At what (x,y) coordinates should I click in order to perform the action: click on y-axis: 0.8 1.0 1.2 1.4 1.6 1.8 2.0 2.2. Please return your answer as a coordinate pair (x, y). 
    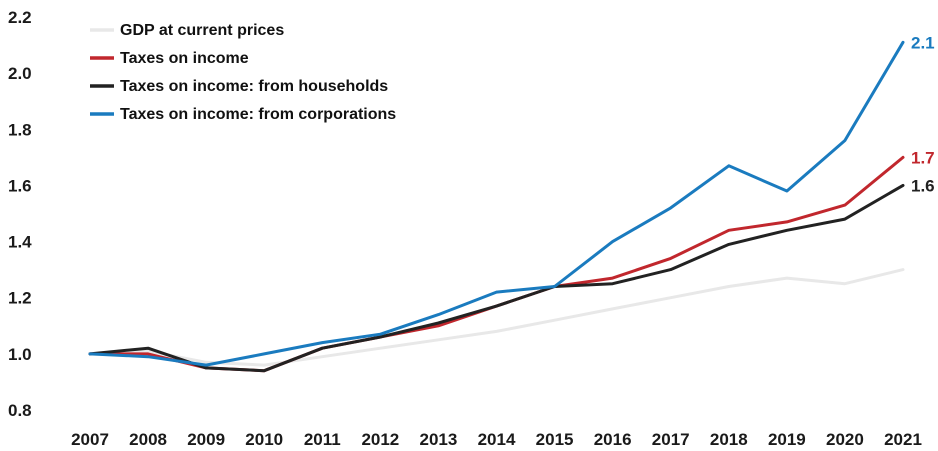
    Looking at the image, I should click on (20, 214).